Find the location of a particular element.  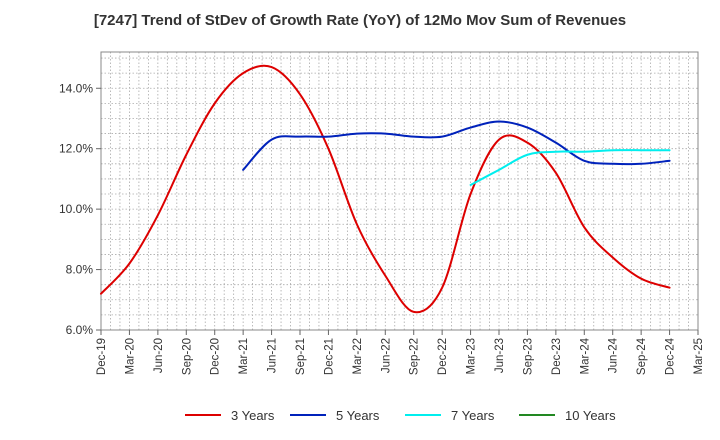

y-axis-ticks: 6.0% 8.0% 10.0% 12.0% 14.0% is located at coordinates (80, 209).